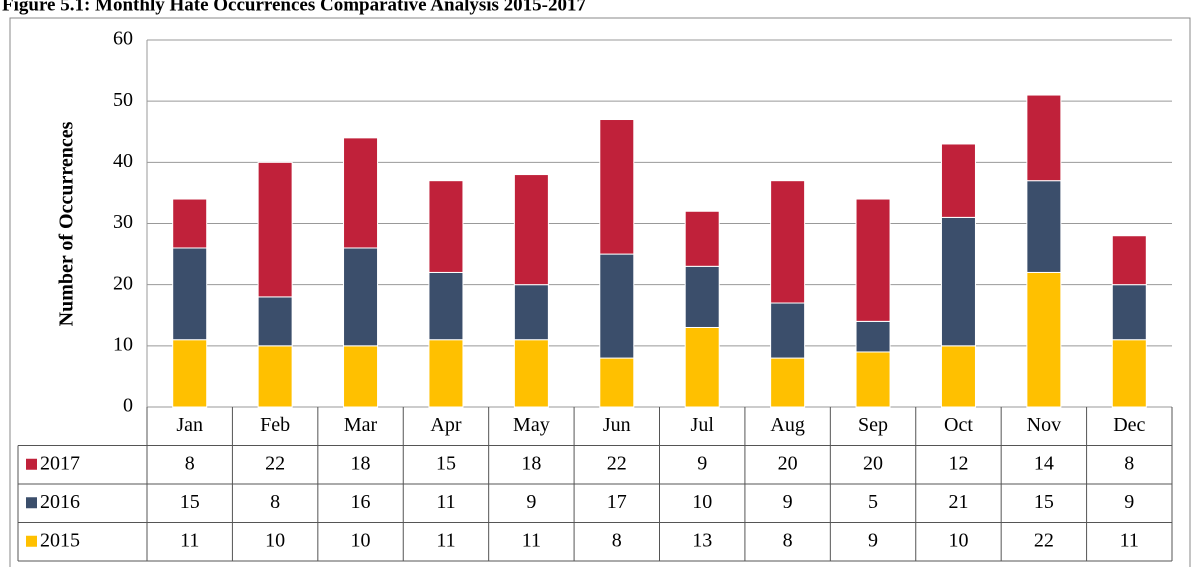 This screenshot has width=1198, height=567. I want to click on y-tick-label: 60, so click(123, 39).